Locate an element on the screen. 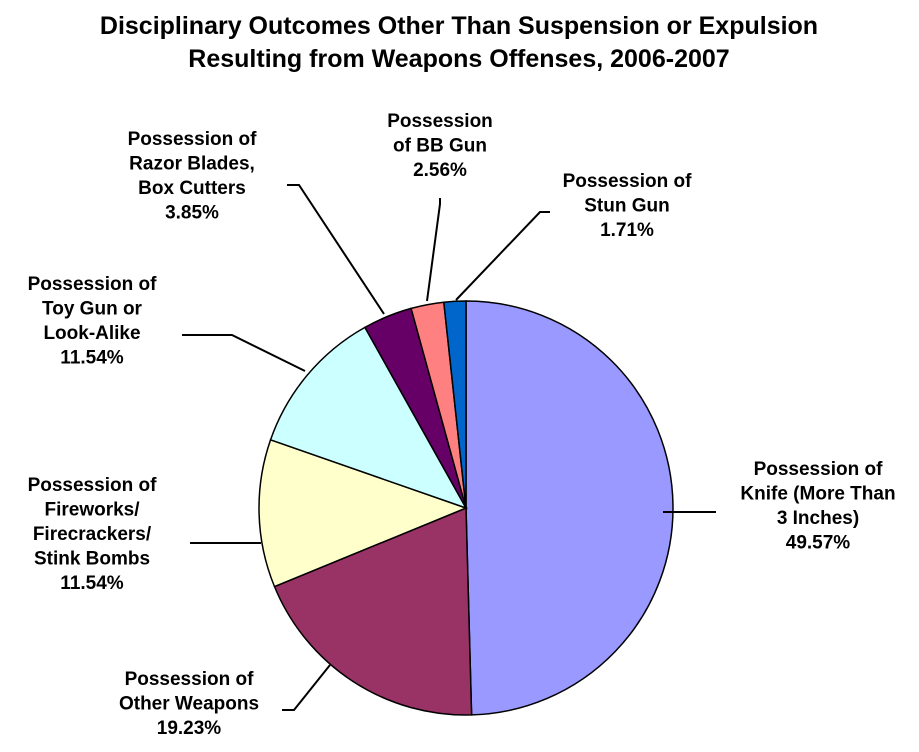 Image resolution: width=919 pixels, height=752 pixels. slice-label-line: Look-Alike is located at coordinates (91, 333).